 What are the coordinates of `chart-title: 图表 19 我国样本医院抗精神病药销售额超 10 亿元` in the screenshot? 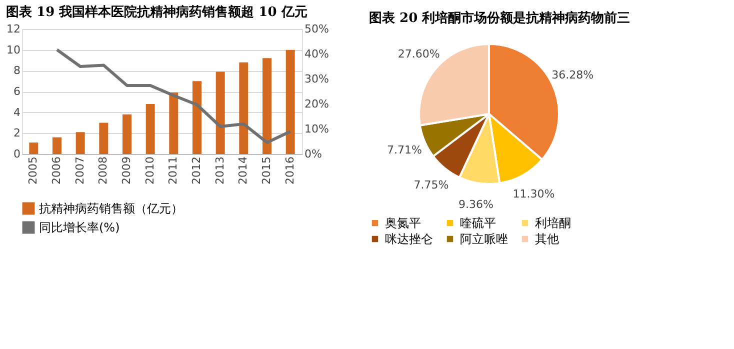 It's located at (157, 12).